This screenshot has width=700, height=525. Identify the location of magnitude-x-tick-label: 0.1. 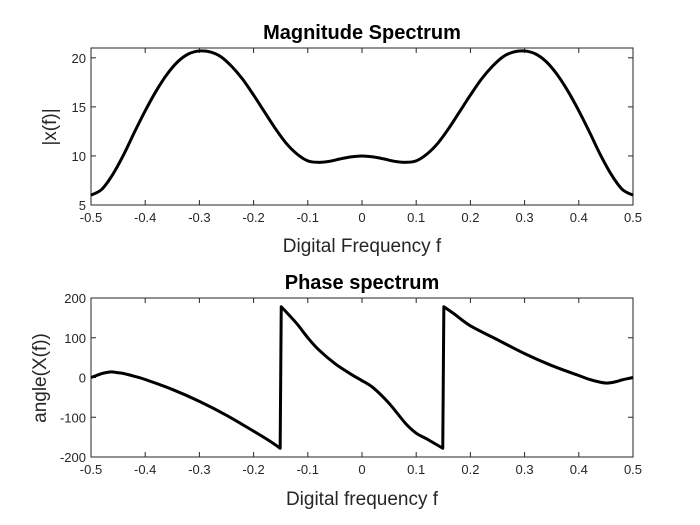
(416, 217).